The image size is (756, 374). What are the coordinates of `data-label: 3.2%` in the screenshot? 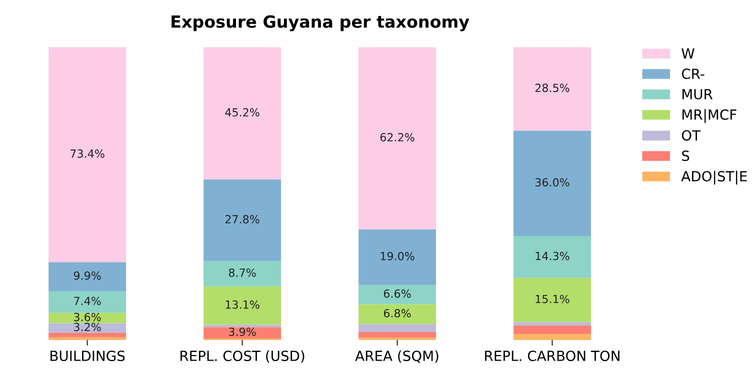 It's located at (87, 327).